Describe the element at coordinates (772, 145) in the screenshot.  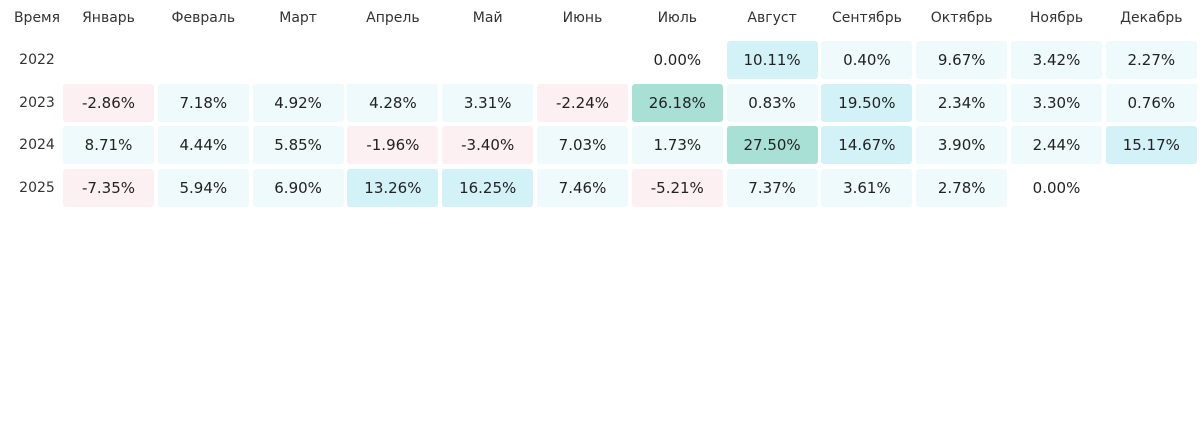
I see `return-cell: 27.50%` at that location.